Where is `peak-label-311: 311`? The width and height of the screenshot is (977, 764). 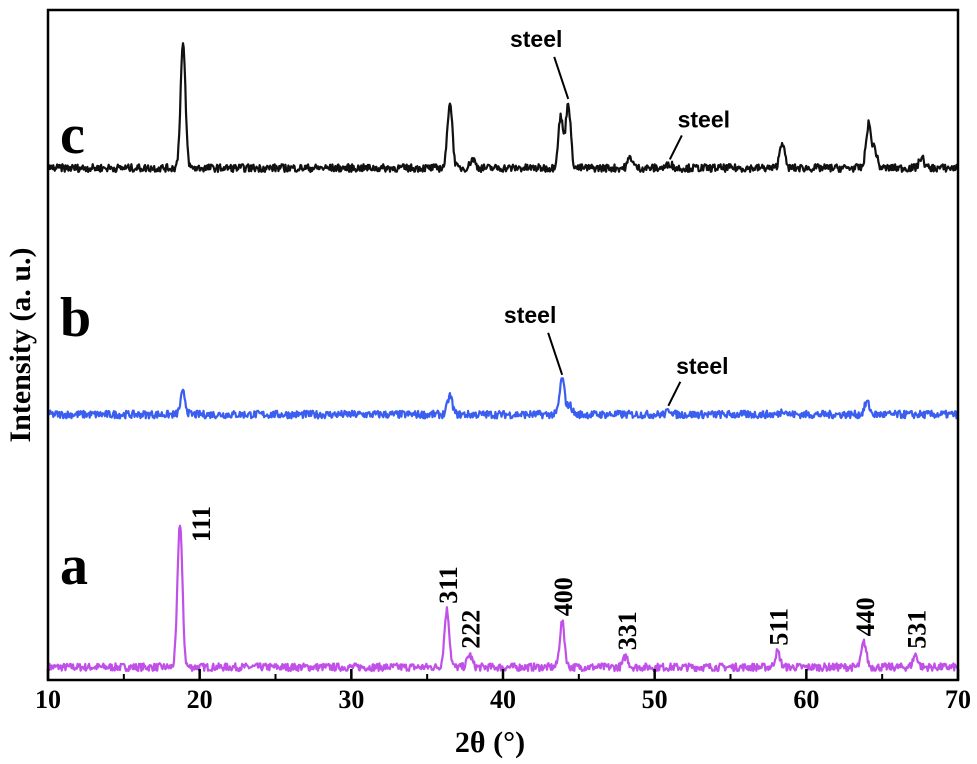
peak-label-311: 311 is located at coordinates (448, 585).